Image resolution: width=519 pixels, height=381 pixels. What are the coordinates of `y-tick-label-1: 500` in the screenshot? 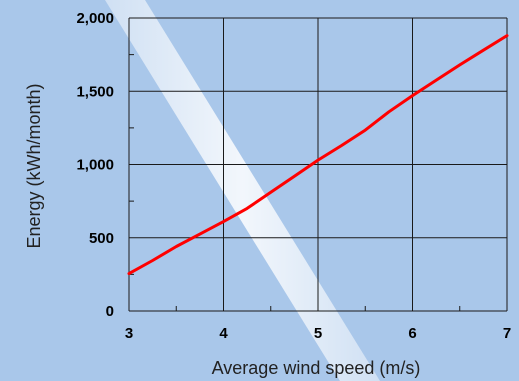 It's located at (101, 238).